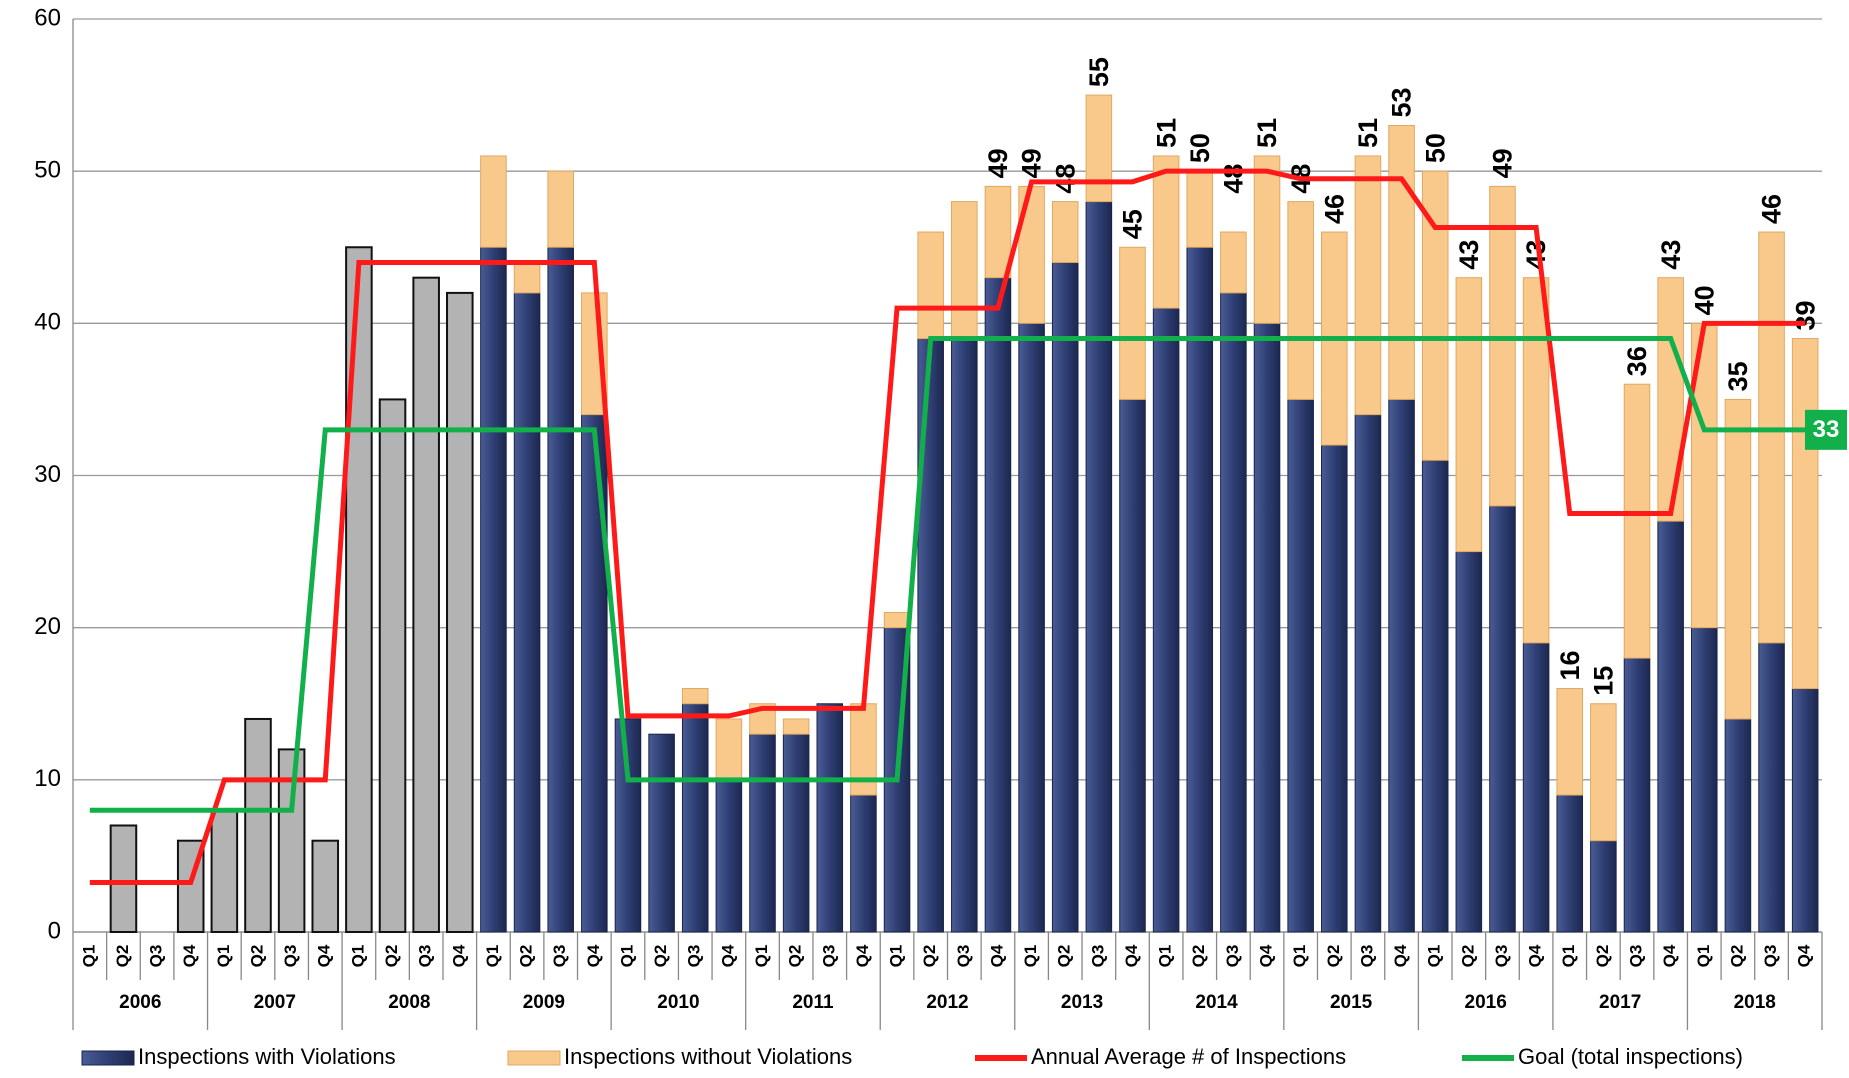  I want to click on year-label: 2008, so click(409, 1002).